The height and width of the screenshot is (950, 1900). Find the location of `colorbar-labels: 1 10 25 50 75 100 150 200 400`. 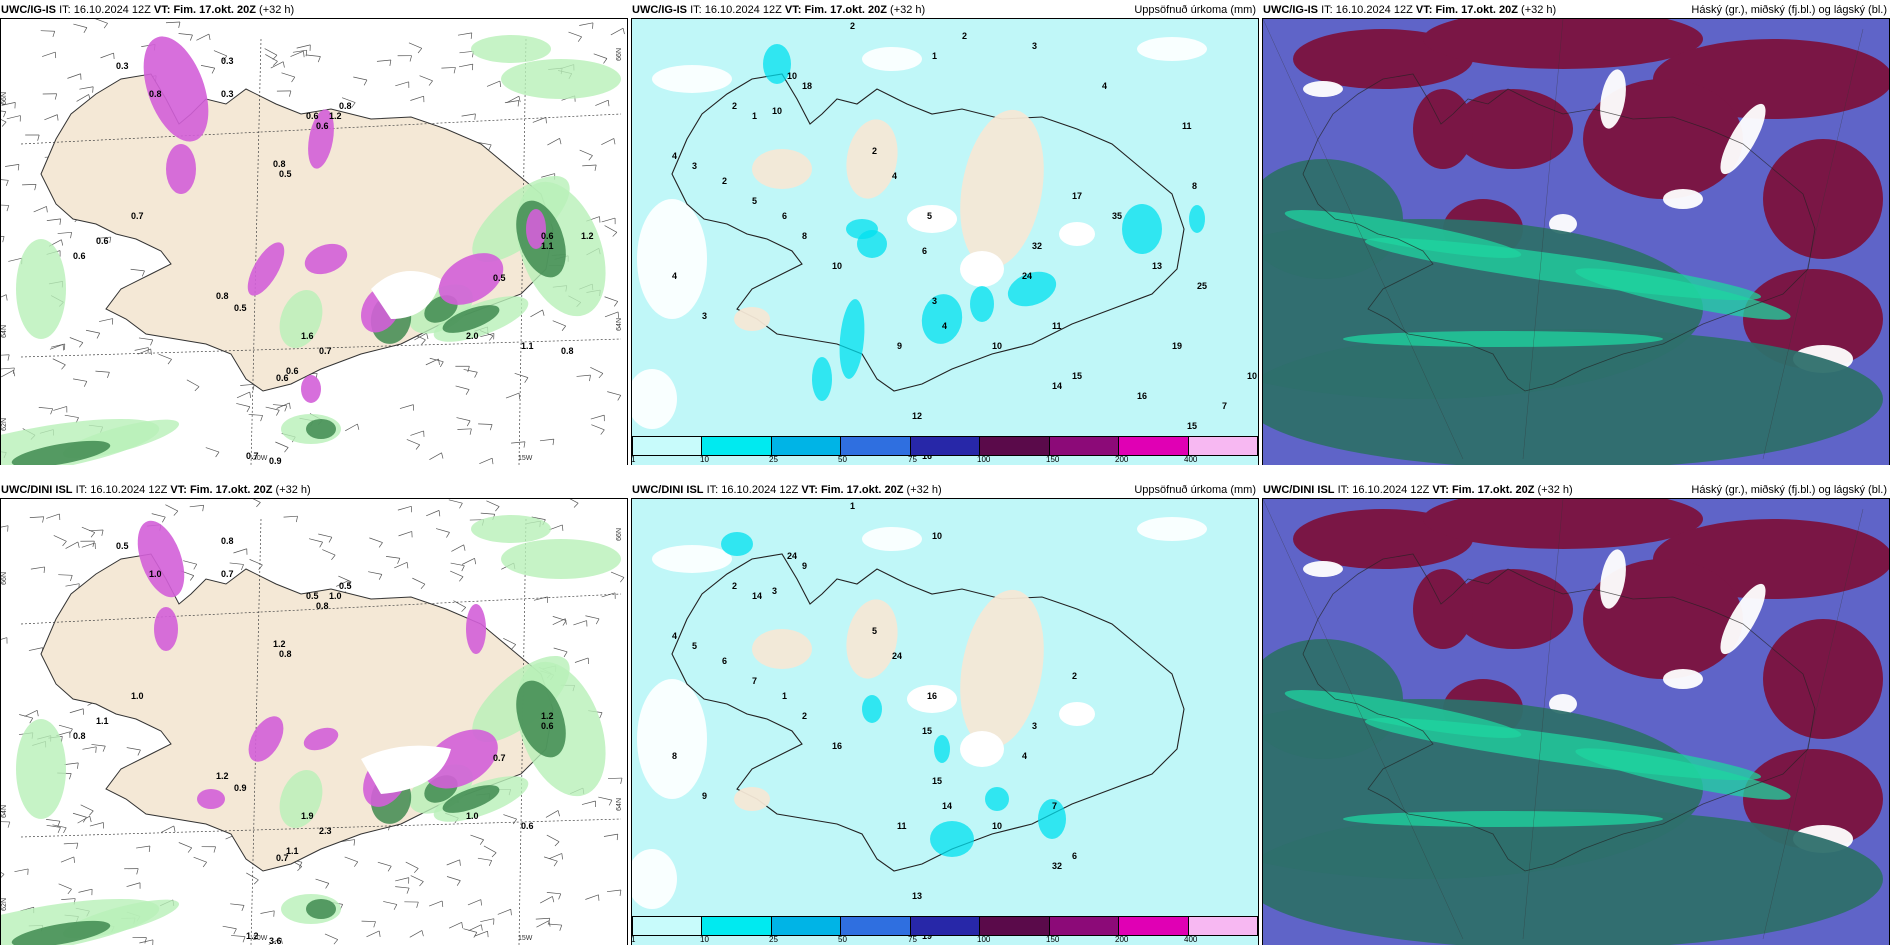

colorbar-labels: 1 10 25 50 75 100 150 200 400 is located at coordinates (943, 460).